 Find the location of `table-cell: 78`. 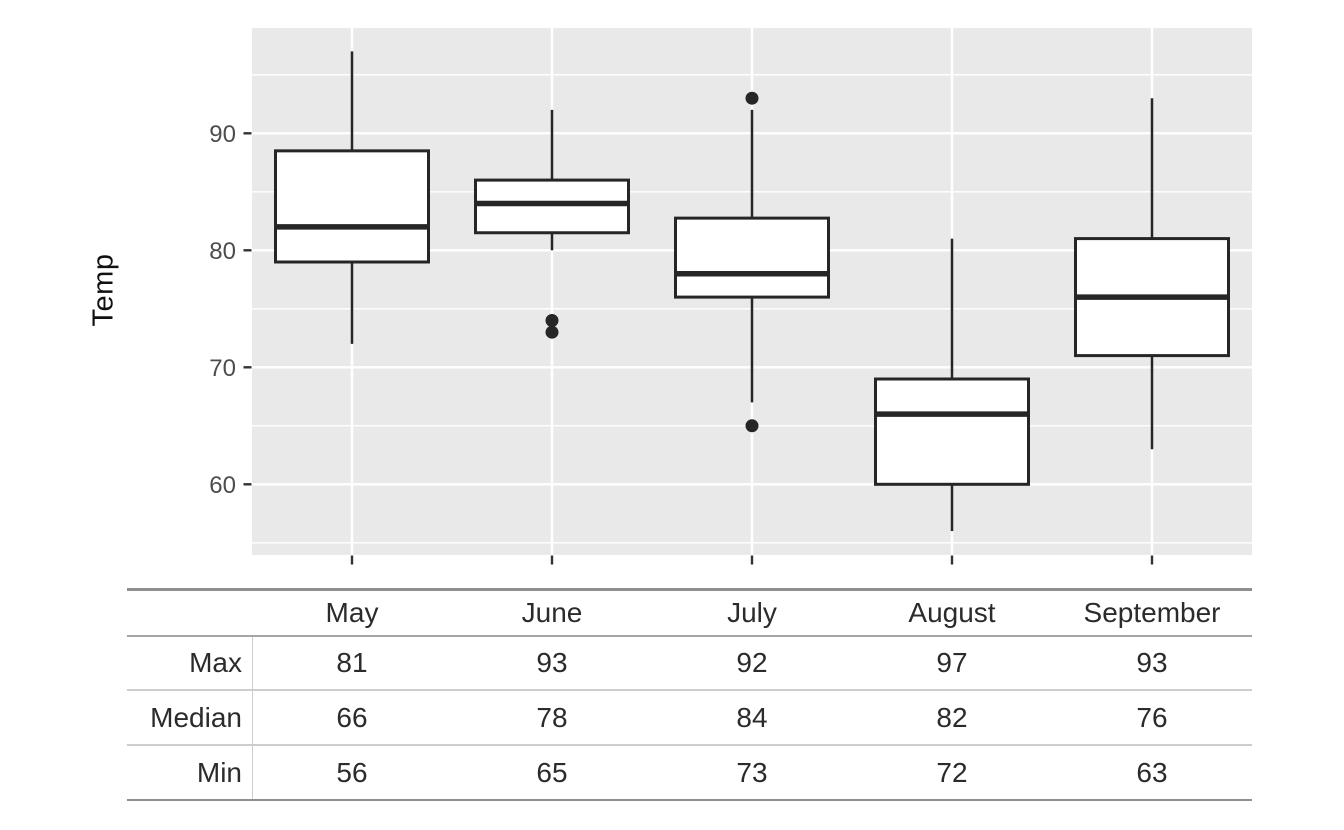

table-cell: 78 is located at coordinates (552, 717).